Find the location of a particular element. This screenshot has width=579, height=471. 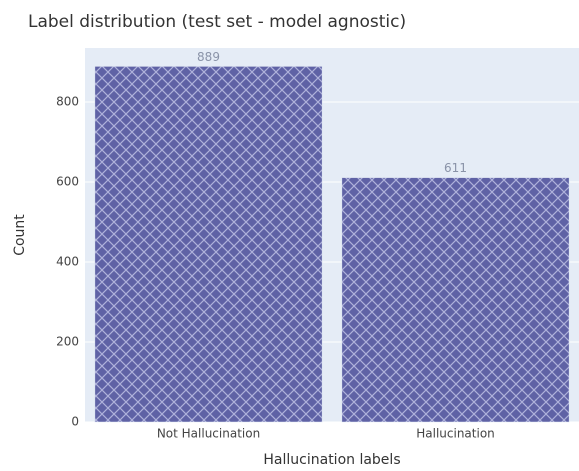

y-axis-title: Count is located at coordinates (20, 235).